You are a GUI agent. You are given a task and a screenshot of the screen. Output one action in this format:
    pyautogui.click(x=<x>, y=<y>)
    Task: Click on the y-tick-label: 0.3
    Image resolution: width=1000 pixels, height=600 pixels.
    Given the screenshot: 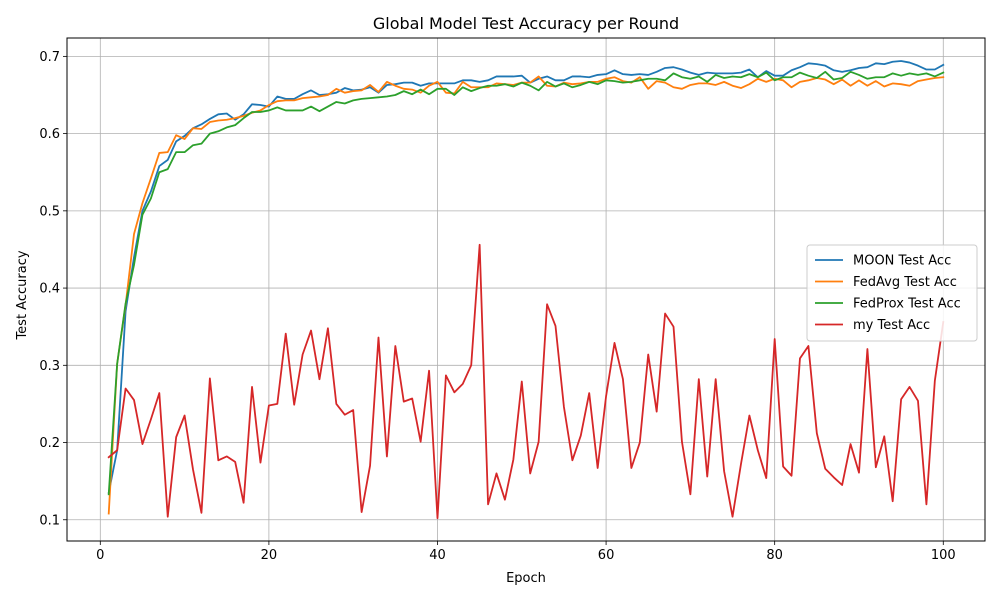 What is the action you would take?
    pyautogui.click(x=49, y=366)
    